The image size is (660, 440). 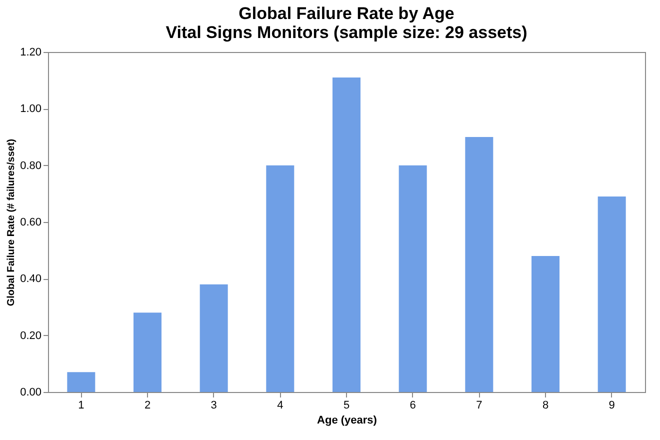 What do you see at coordinates (12, 222) in the screenshot?
I see `y-axis-title: Global Failure Rate (# failures/sset)` at bounding box center [12, 222].